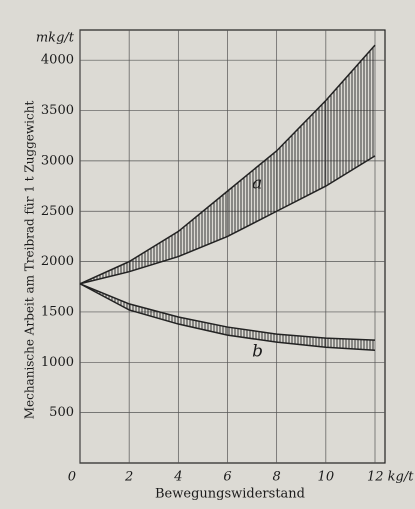 This screenshot has width=415, height=509. I want to click on y-tick-label: 500, so click(61, 412).